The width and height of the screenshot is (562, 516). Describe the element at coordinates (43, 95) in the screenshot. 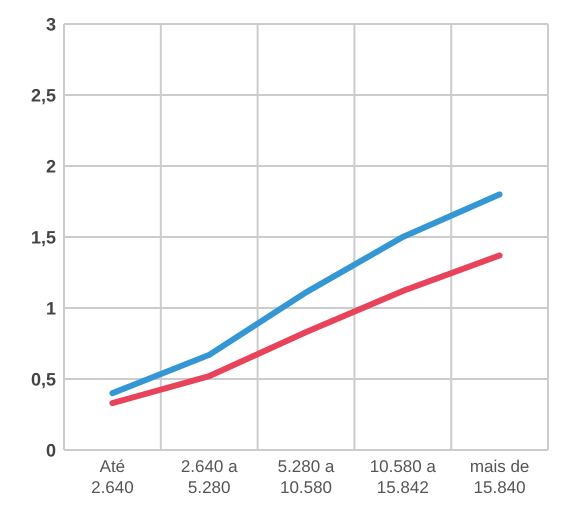

I see `y-tick-label: 2,5` at that location.